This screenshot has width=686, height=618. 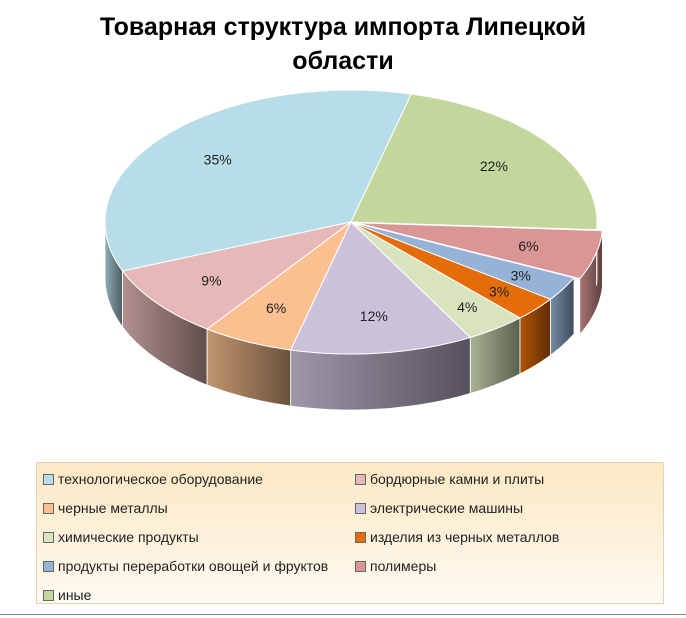 I want to click on legend-item: черные металлы, so click(x=105, y=510).